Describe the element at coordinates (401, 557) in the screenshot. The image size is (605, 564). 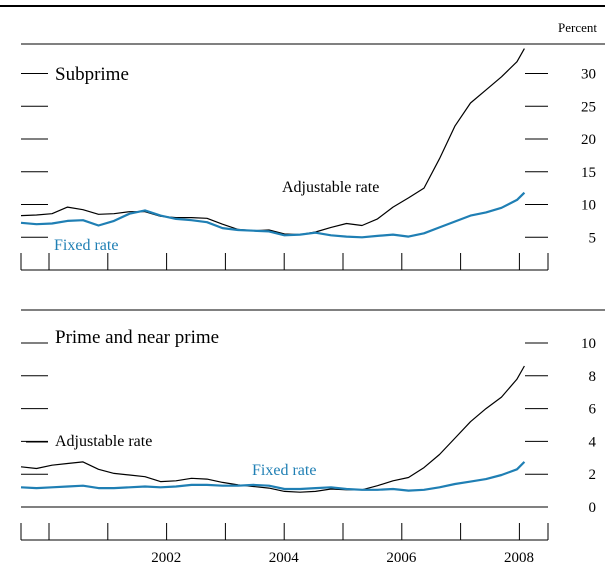
I see `x-tick-label: 2006` at that location.